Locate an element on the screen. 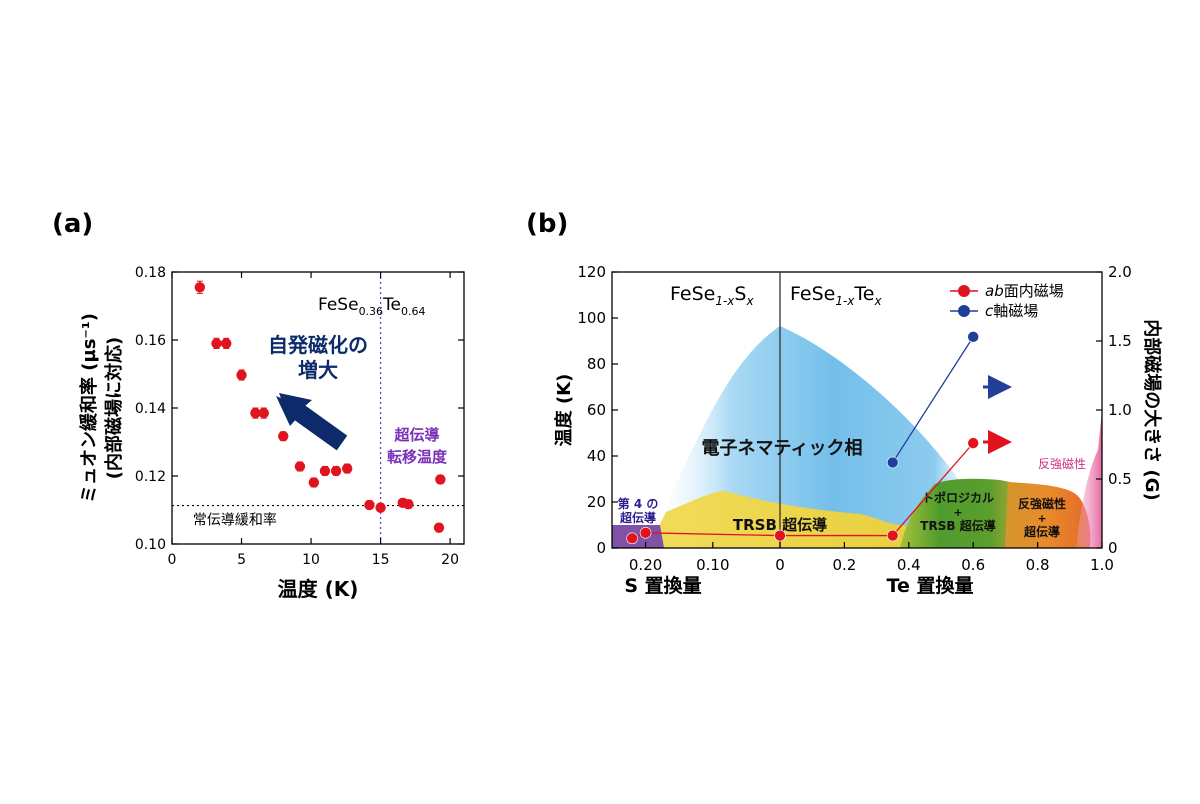 This screenshot has height=804, width=1200. region-label-topological-line2: + is located at coordinates (957, 512).